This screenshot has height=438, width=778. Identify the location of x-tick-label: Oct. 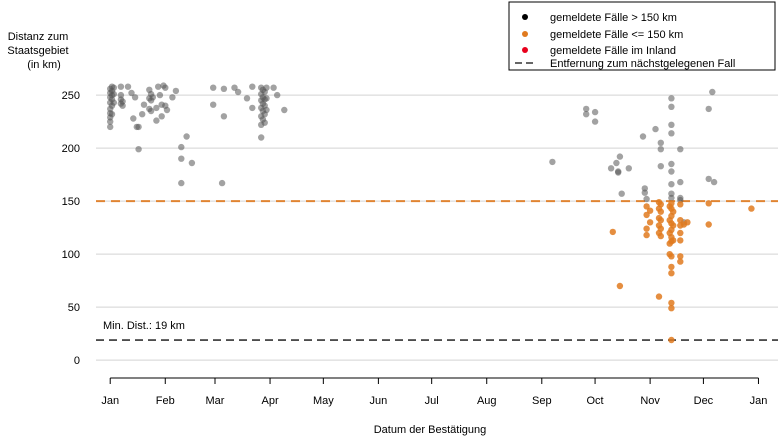
(595, 401).